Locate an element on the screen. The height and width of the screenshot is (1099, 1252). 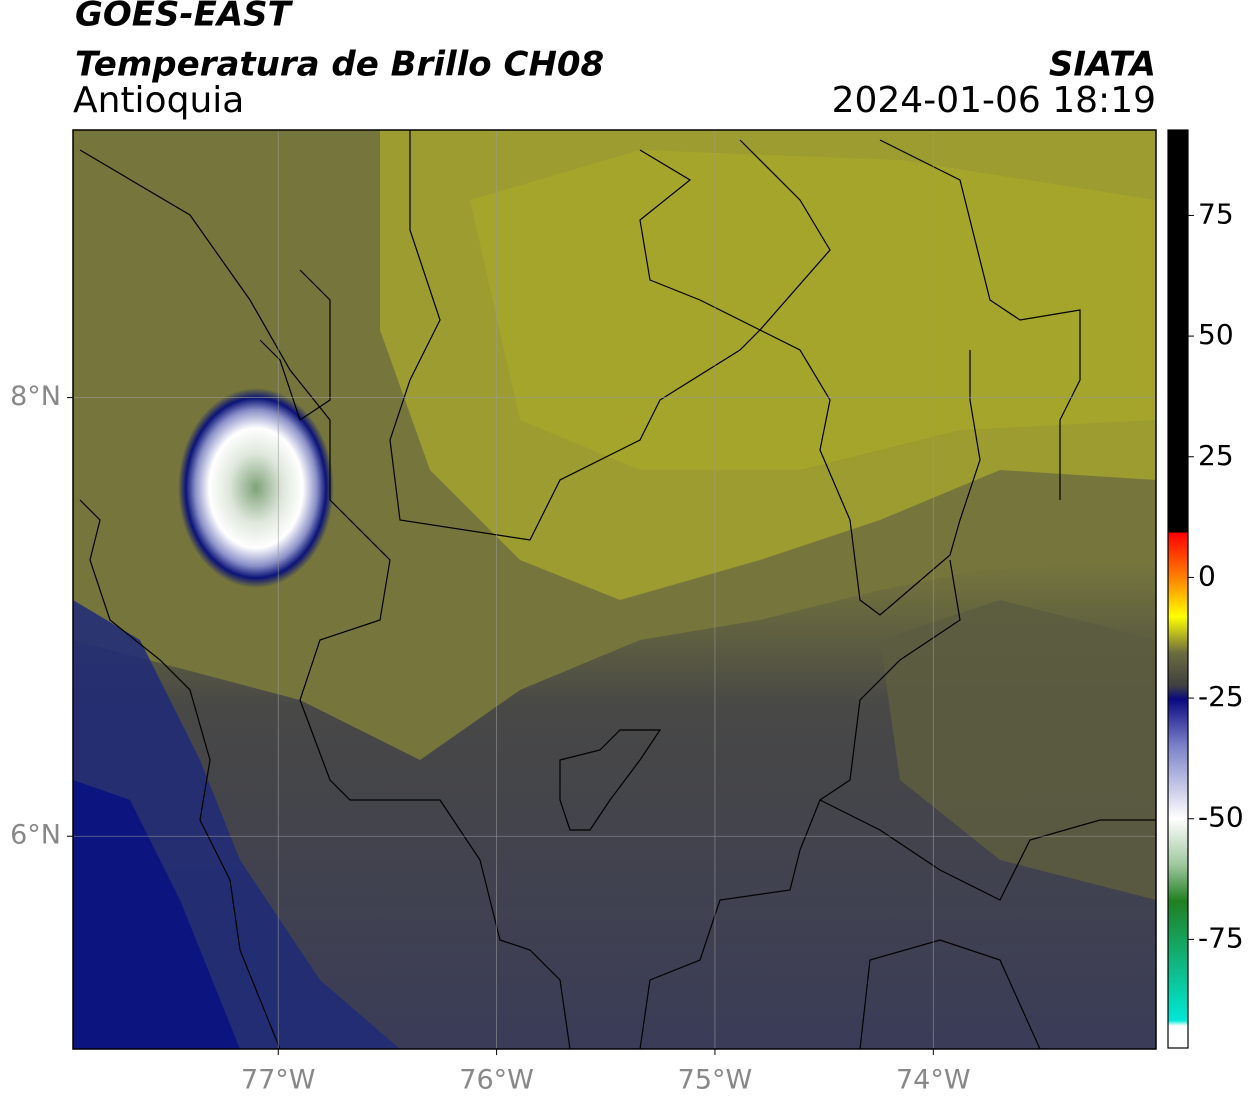
x-tick-label: 74°W is located at coordinates (933, 1080).